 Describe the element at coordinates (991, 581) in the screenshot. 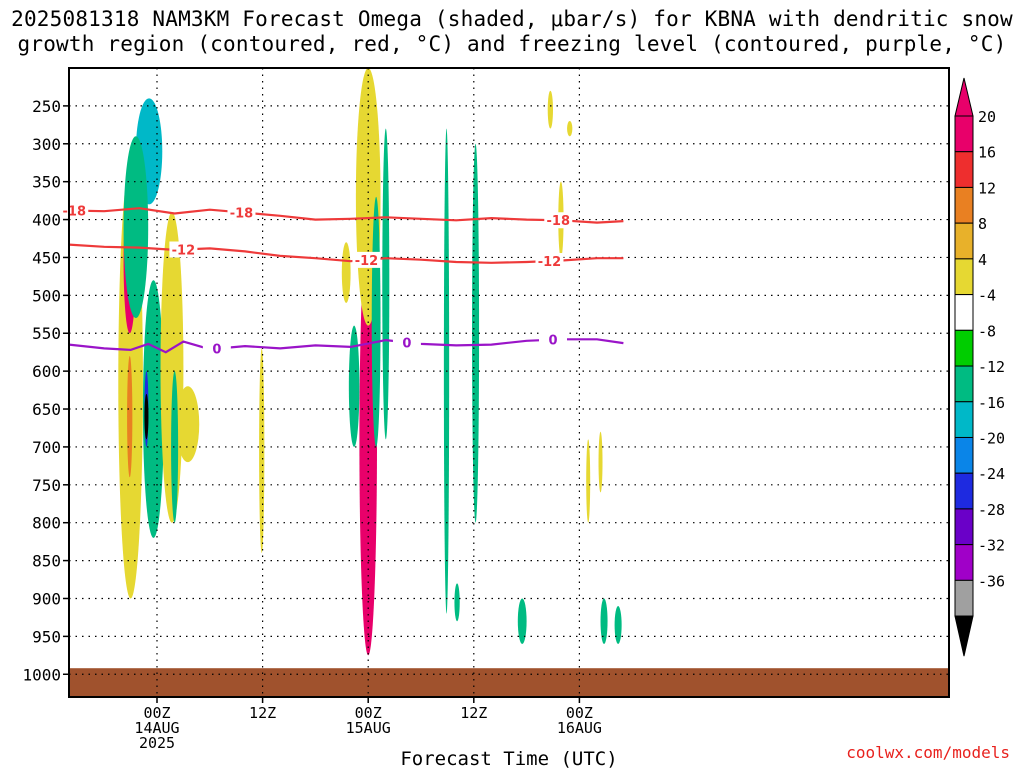

I see `colorbar-label: -36` at that location.